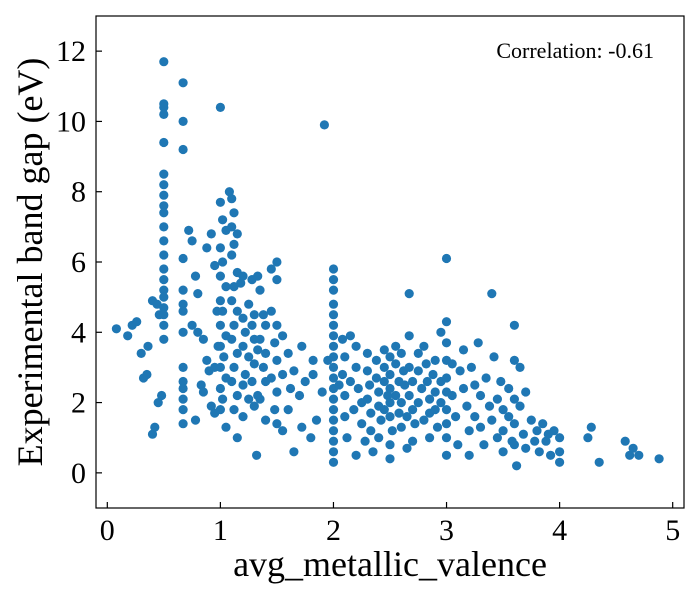 The image size is (700, 600). What do you see at coordinates (78, 403) in the screenshot?
I see `y-tick-label: 2` at bounding box center [78, 403].